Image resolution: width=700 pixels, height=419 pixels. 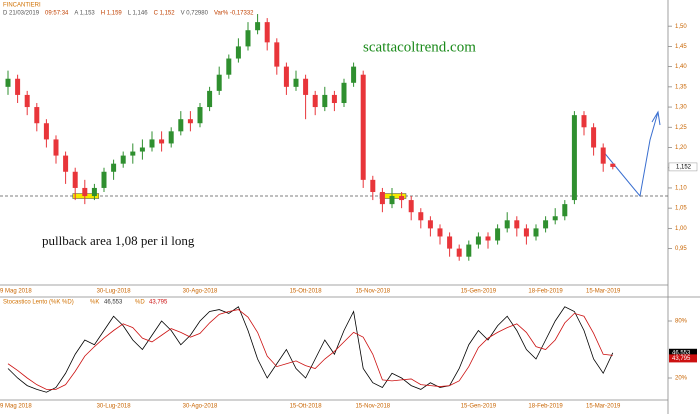 I want to click on indicator-title: Stocastico Lento (%K %D), so click(x=38, y=303).